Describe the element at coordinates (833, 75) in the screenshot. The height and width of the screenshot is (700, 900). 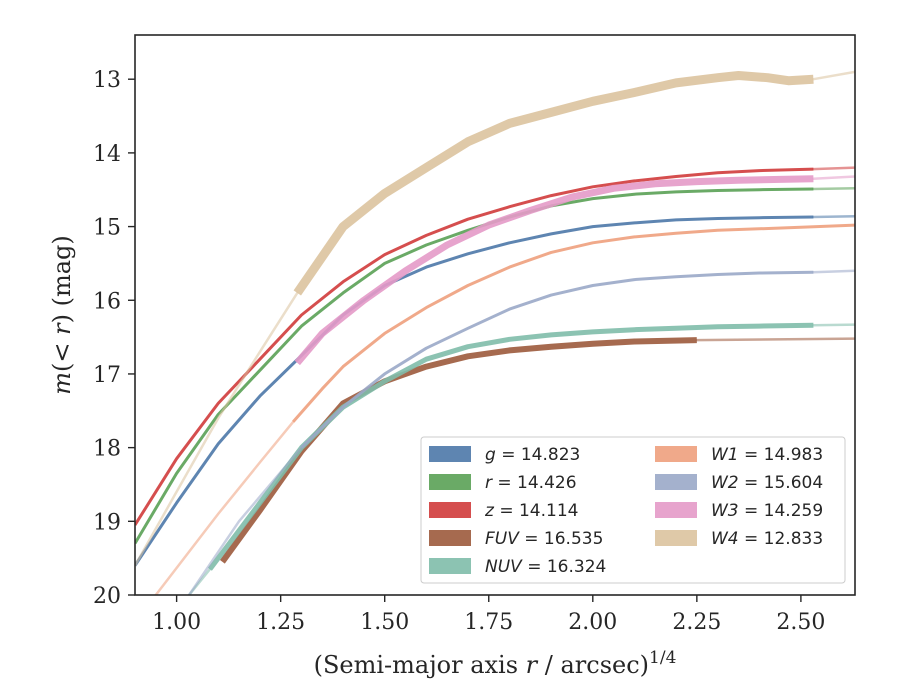
I see `series-w4-extension-outer` at that location.